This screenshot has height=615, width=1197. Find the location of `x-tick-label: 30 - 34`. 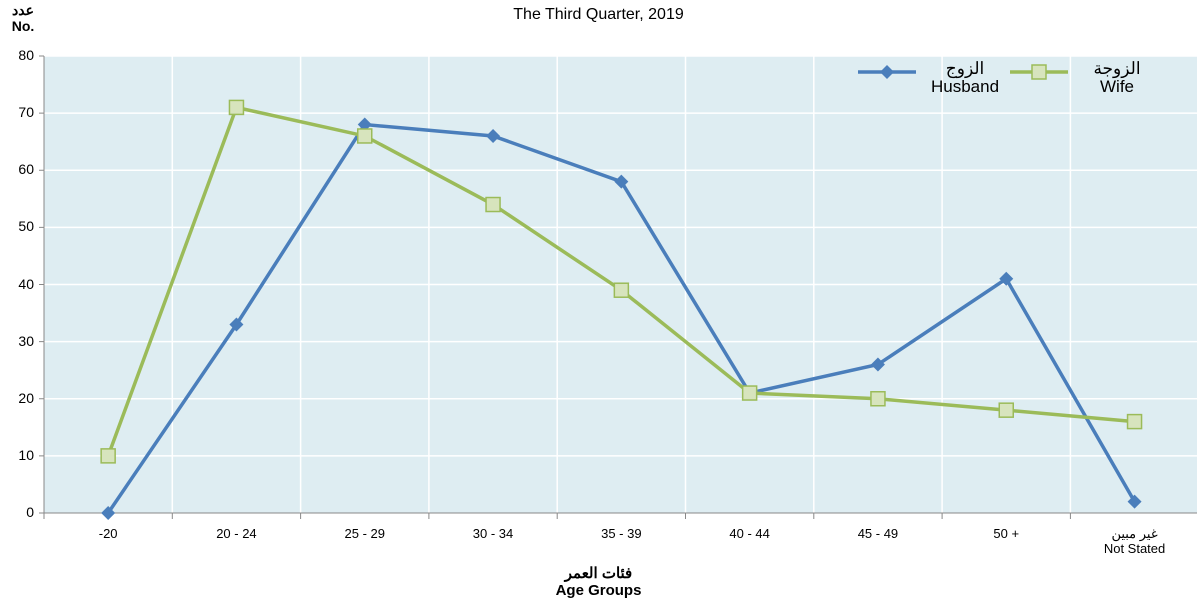

x-tick-label: 30 - 34 is located at coordinates (493, 533).